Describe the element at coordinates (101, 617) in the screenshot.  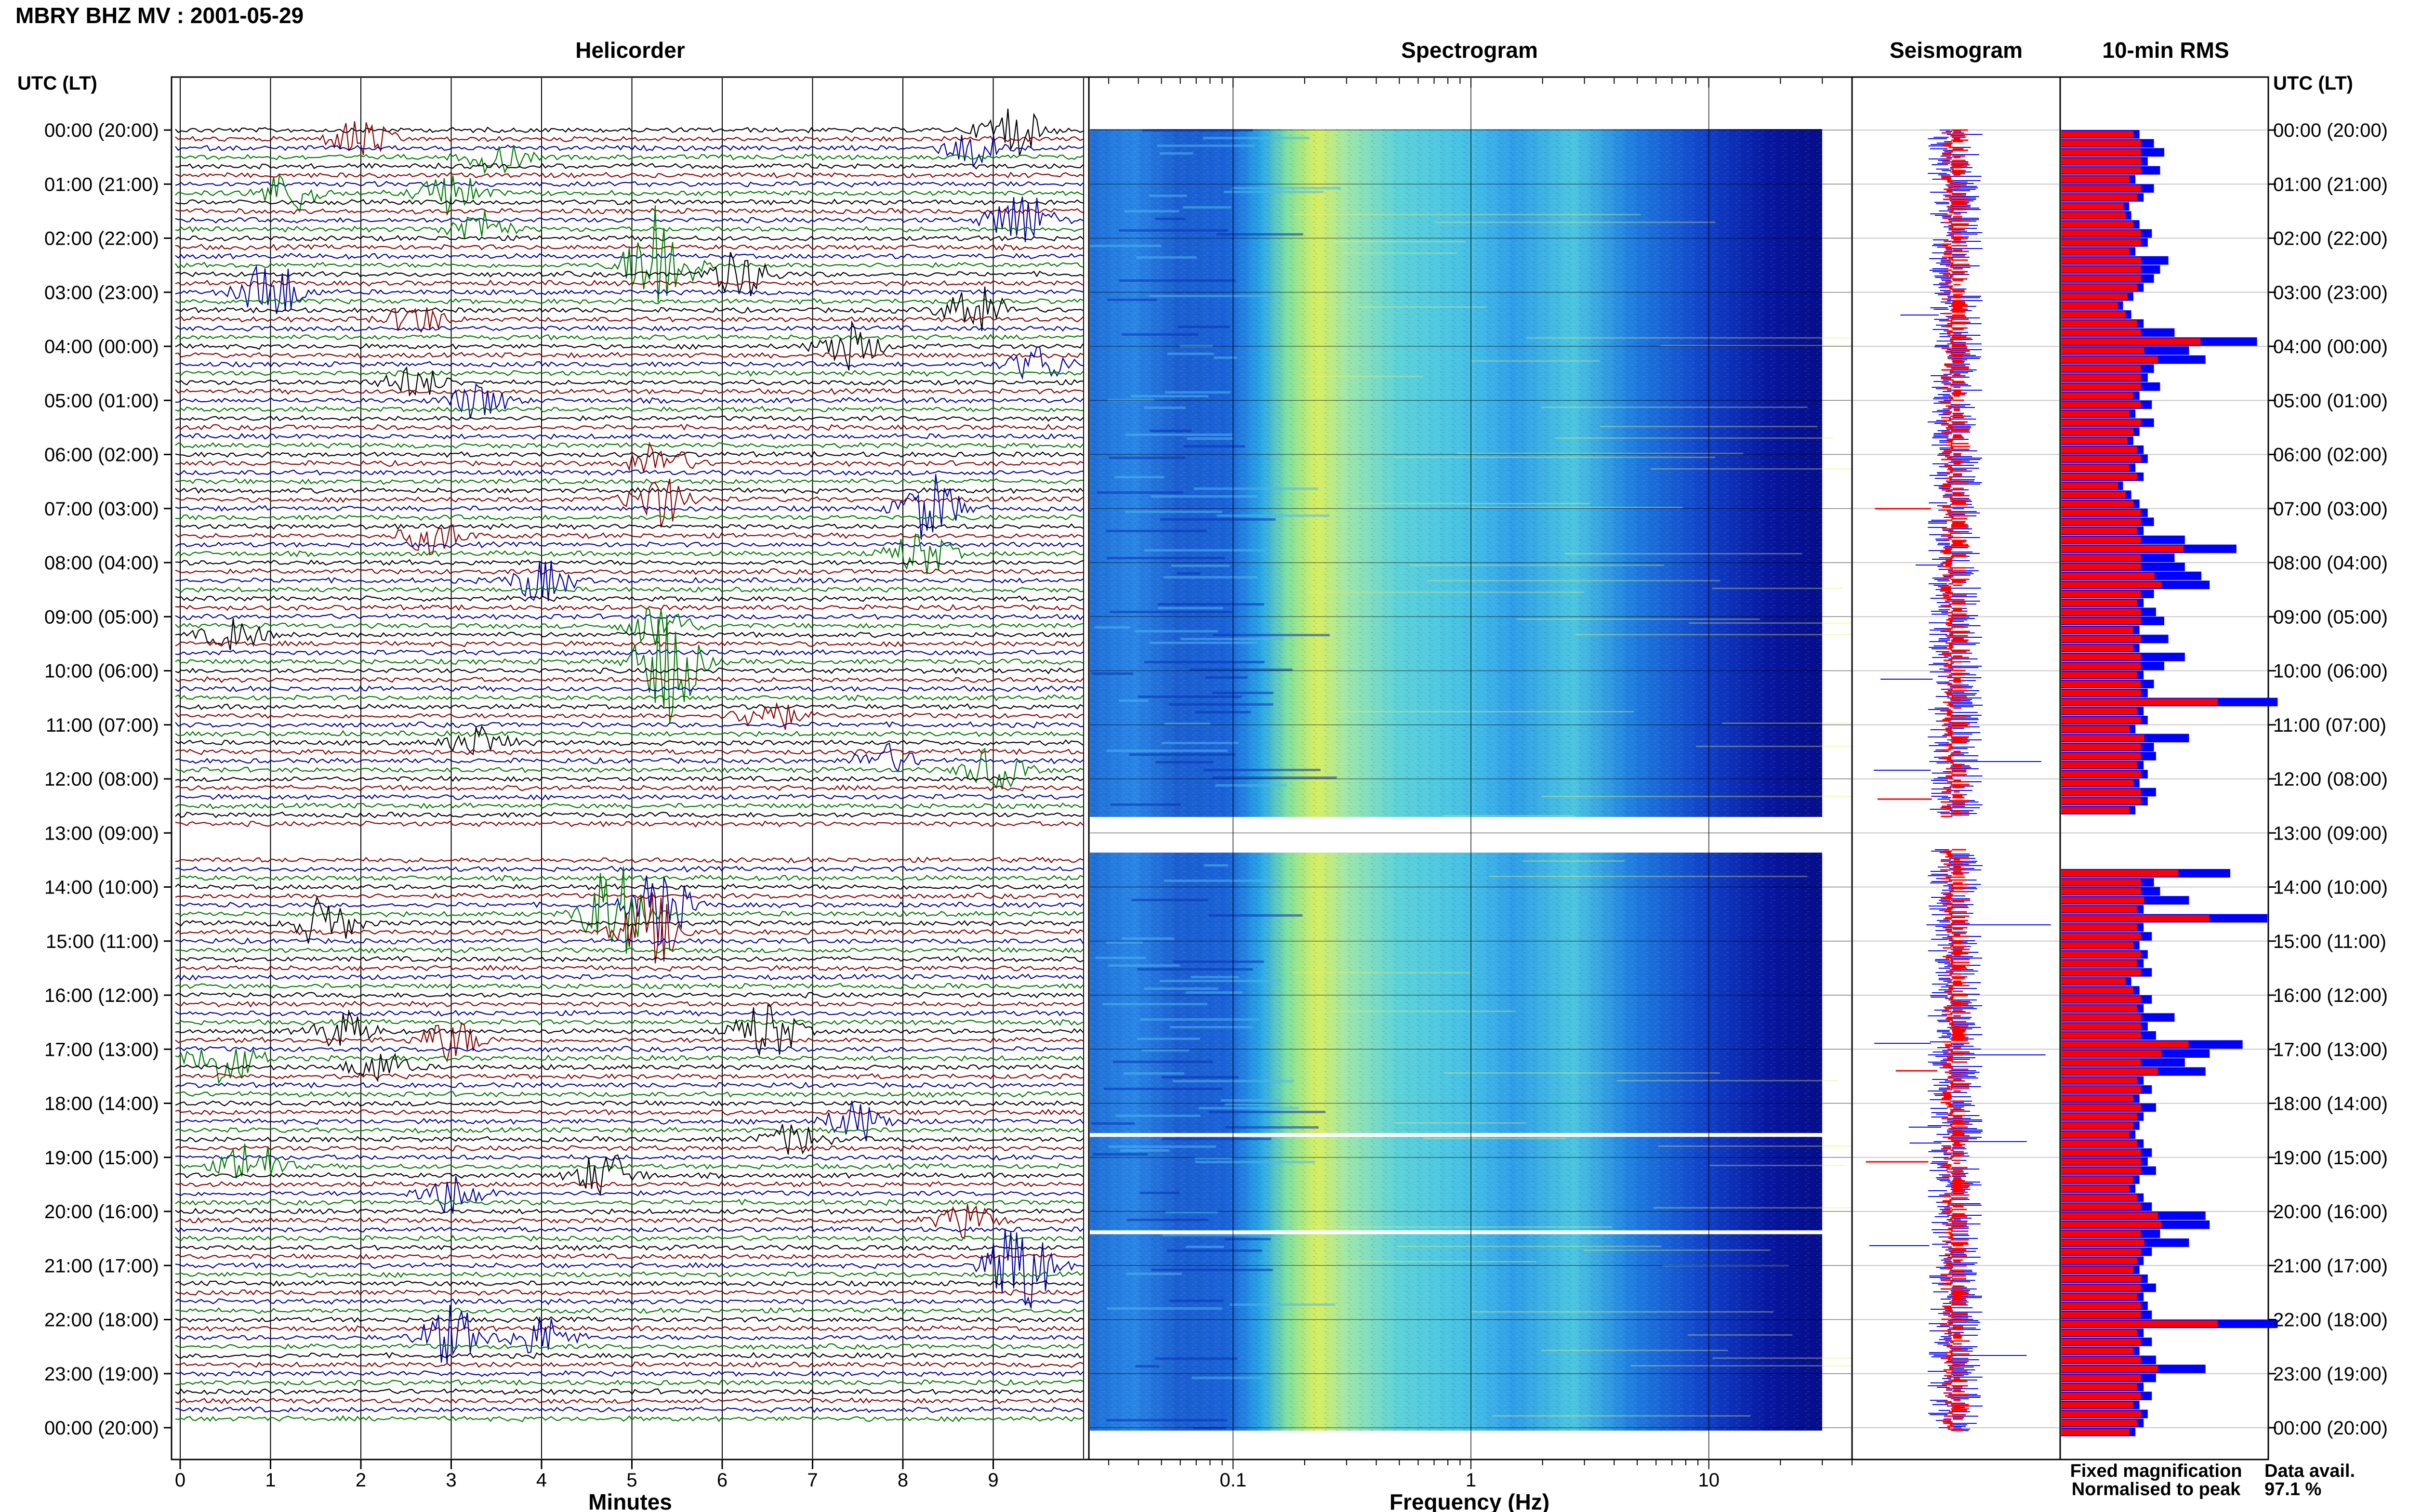
I see `time-tick-label-left: 09:00 (05:00)` at that location.